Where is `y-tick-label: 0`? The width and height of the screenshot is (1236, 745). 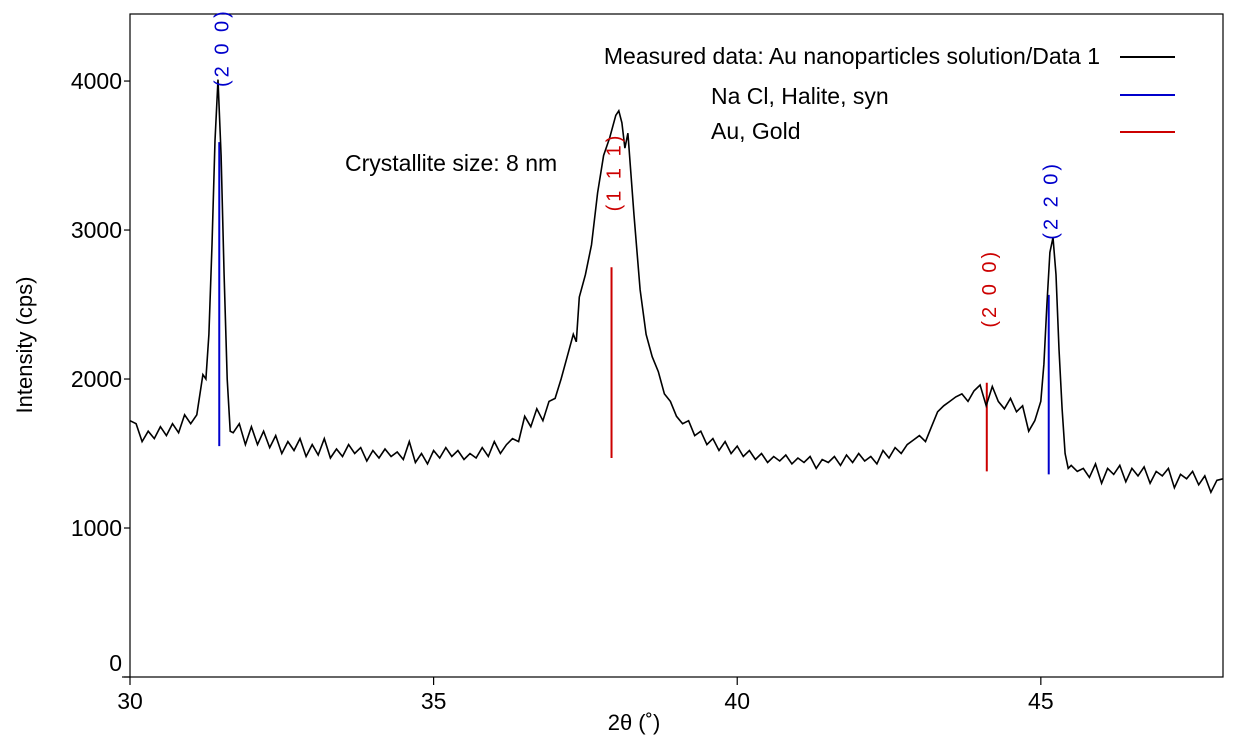
y-tick-label: 0 is located at coordinates (115, 663).